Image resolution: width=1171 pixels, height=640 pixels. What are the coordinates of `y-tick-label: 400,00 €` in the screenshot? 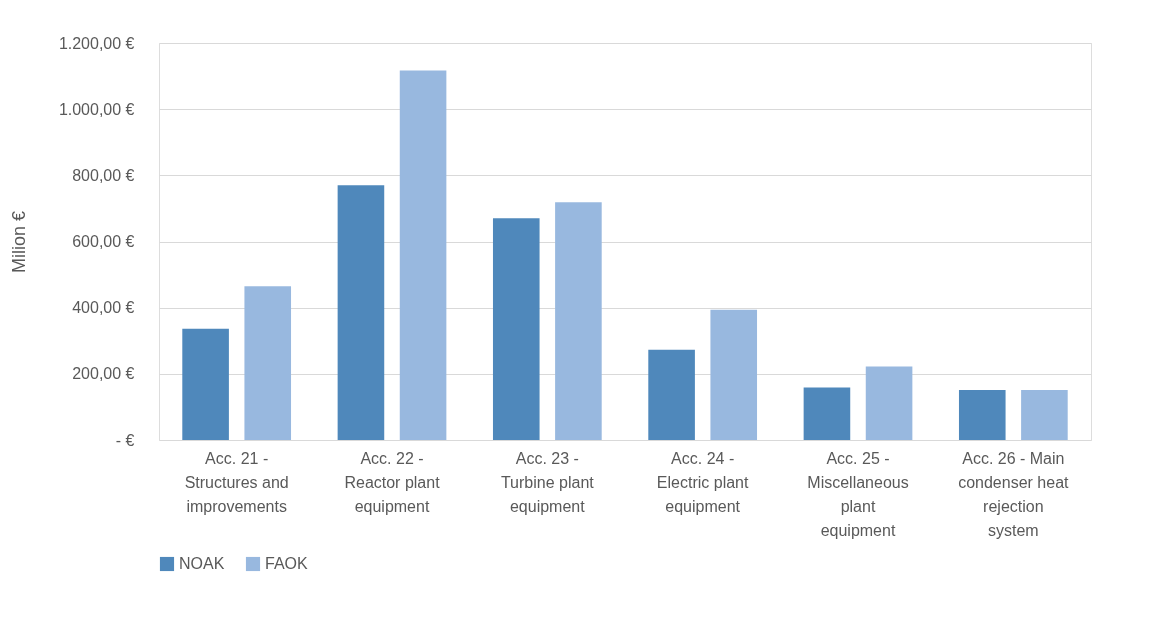 It's located at (103, 308).